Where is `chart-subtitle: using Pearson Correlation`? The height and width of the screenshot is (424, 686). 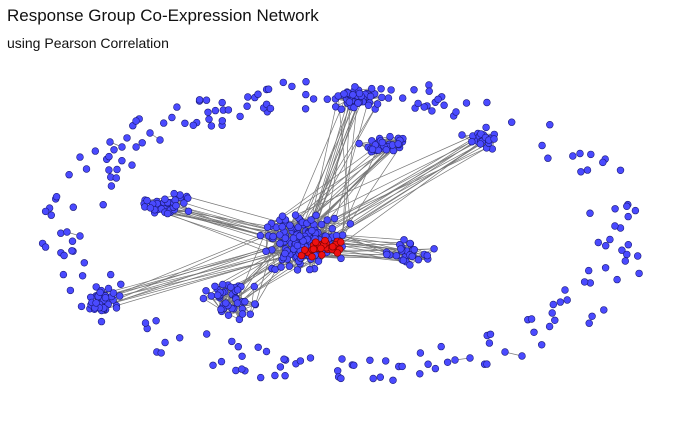
chart-subtitle: using Pearson Correlation is located at coordinates (88, 43).